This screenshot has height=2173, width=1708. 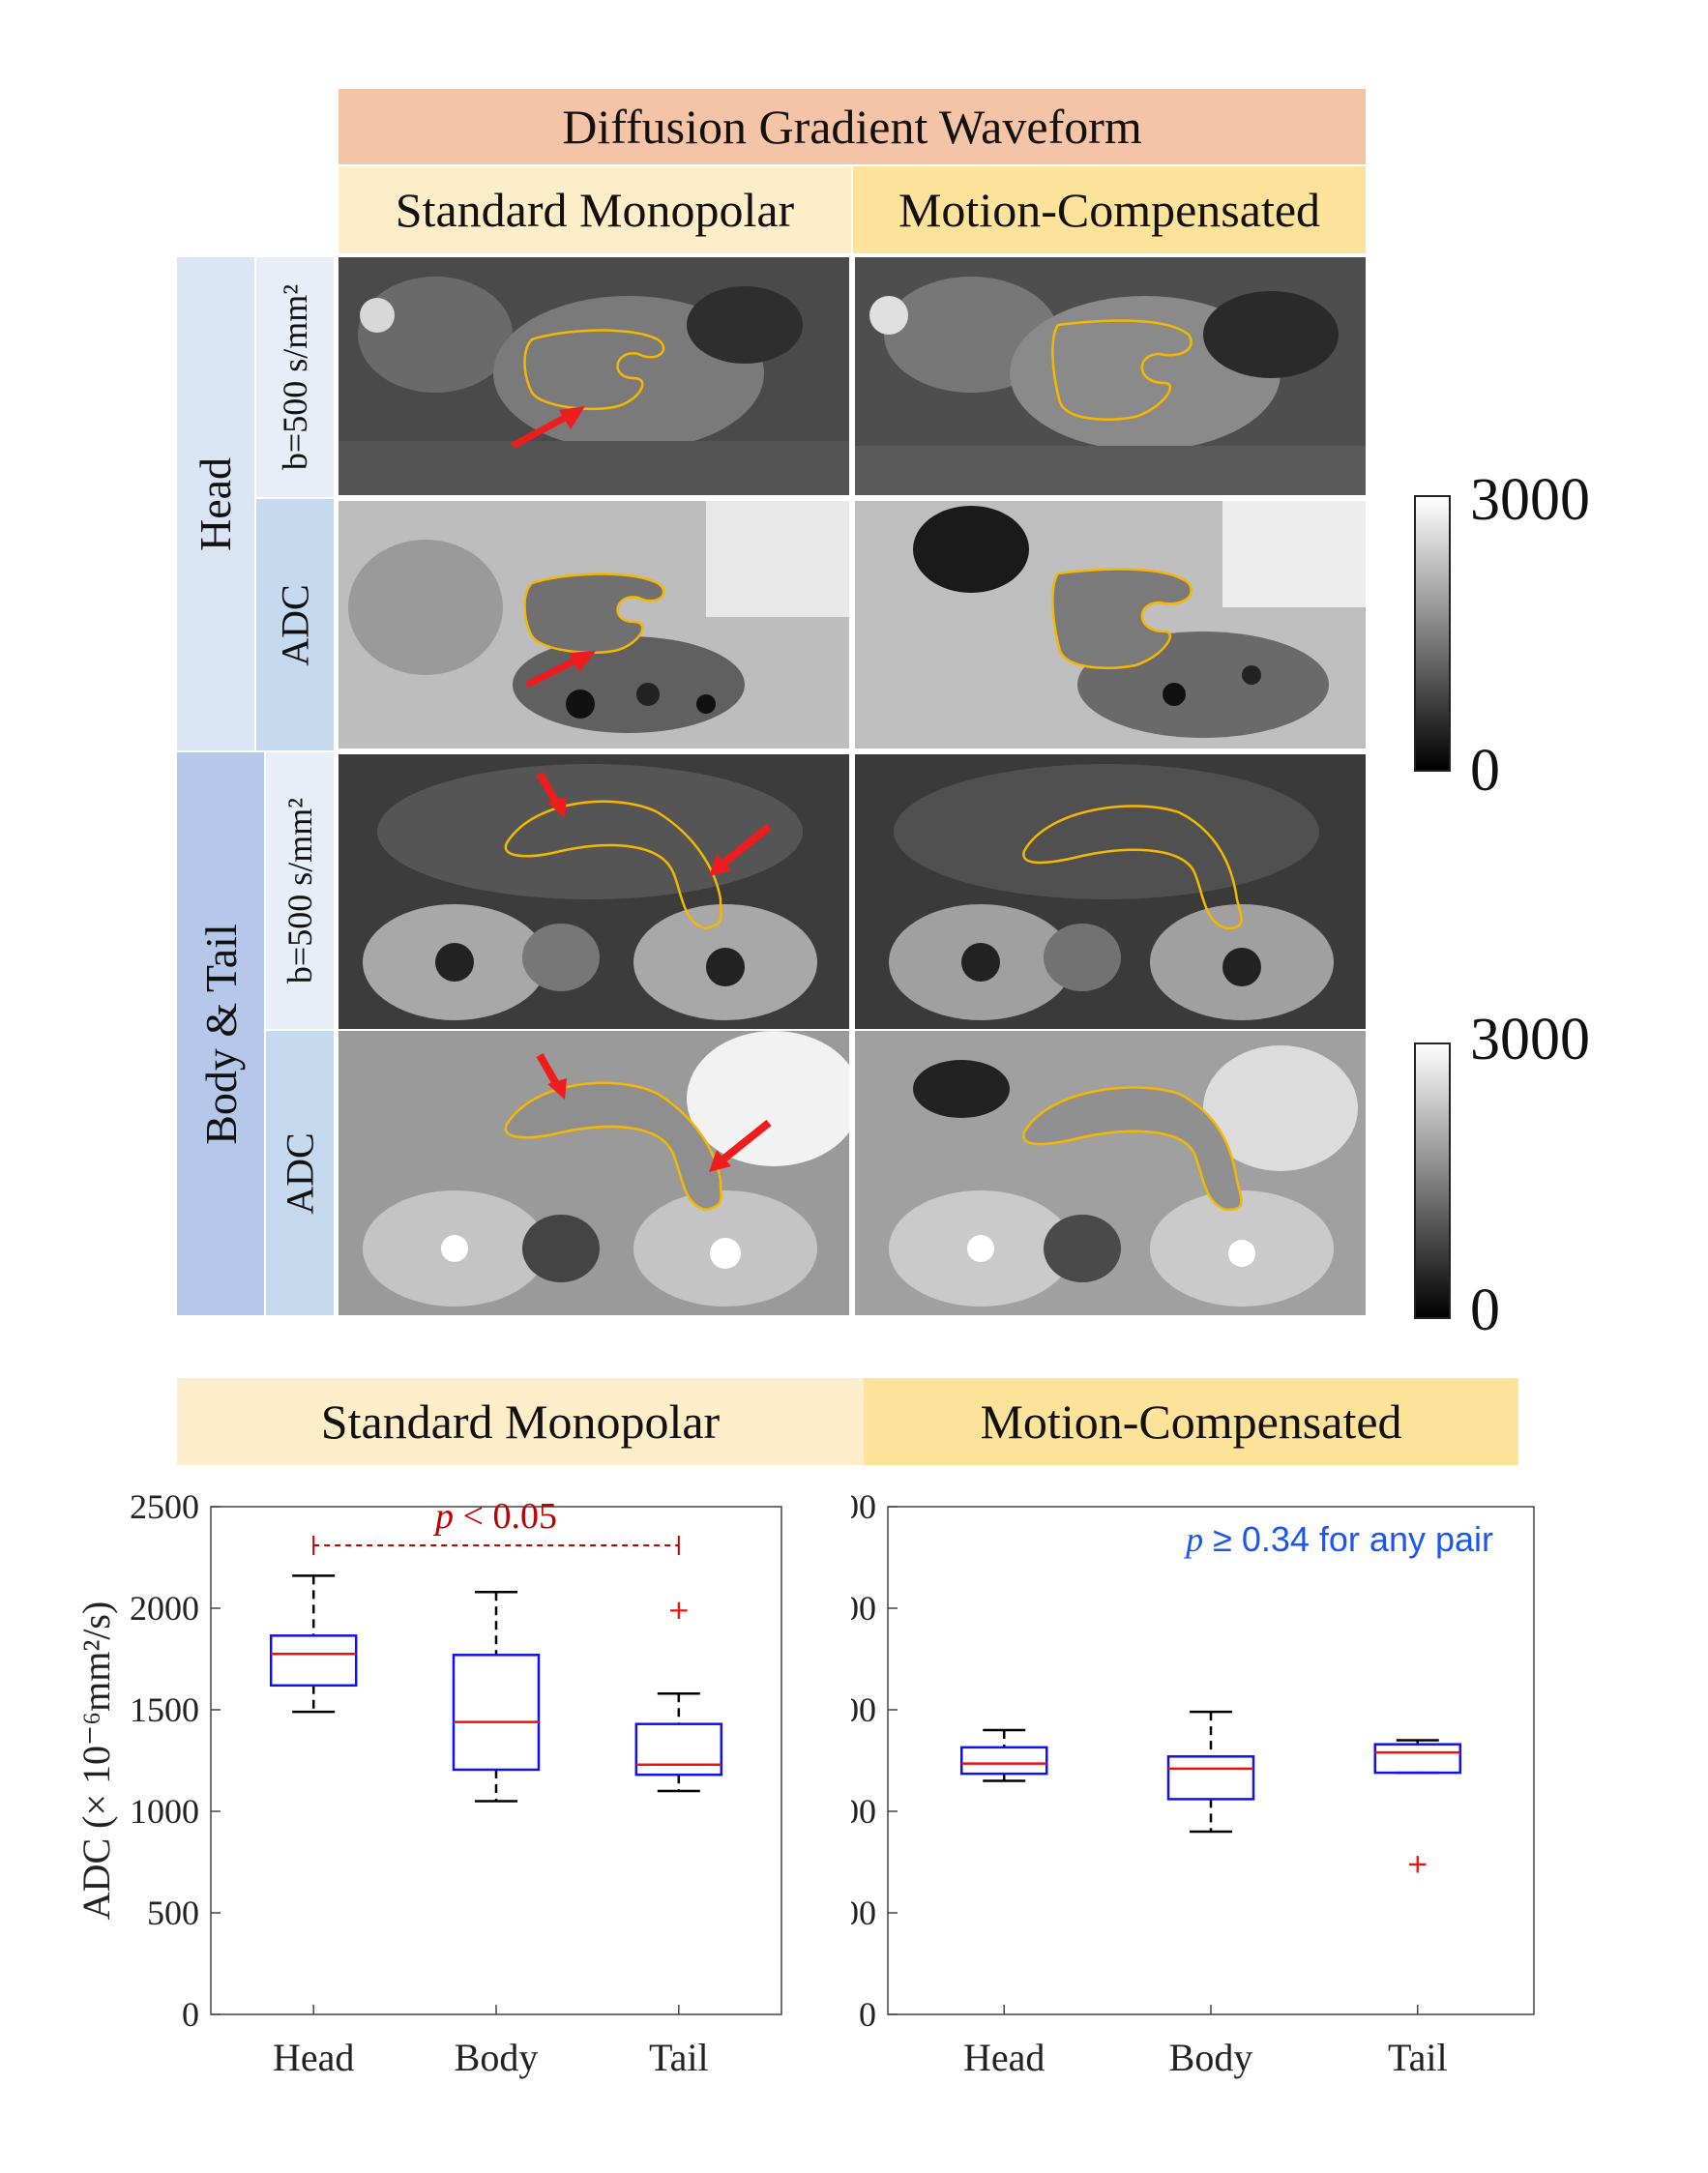 I want to click on colorbar-top-max: 3000, so click(x=1530, y=500).